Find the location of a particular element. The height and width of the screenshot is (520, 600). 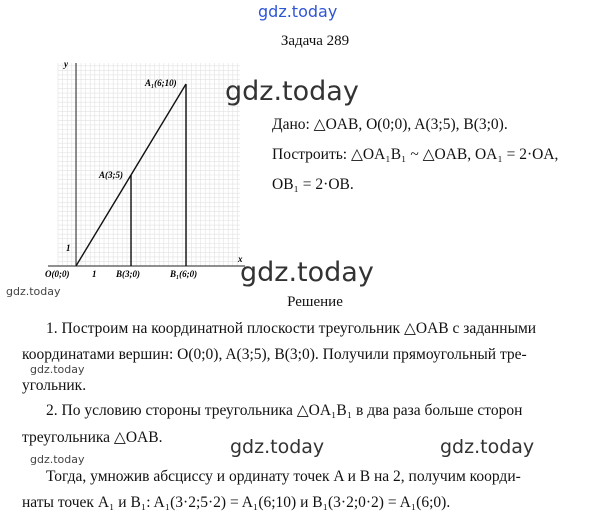

tick-1-x: 1 is located at coordinates (94, 274).